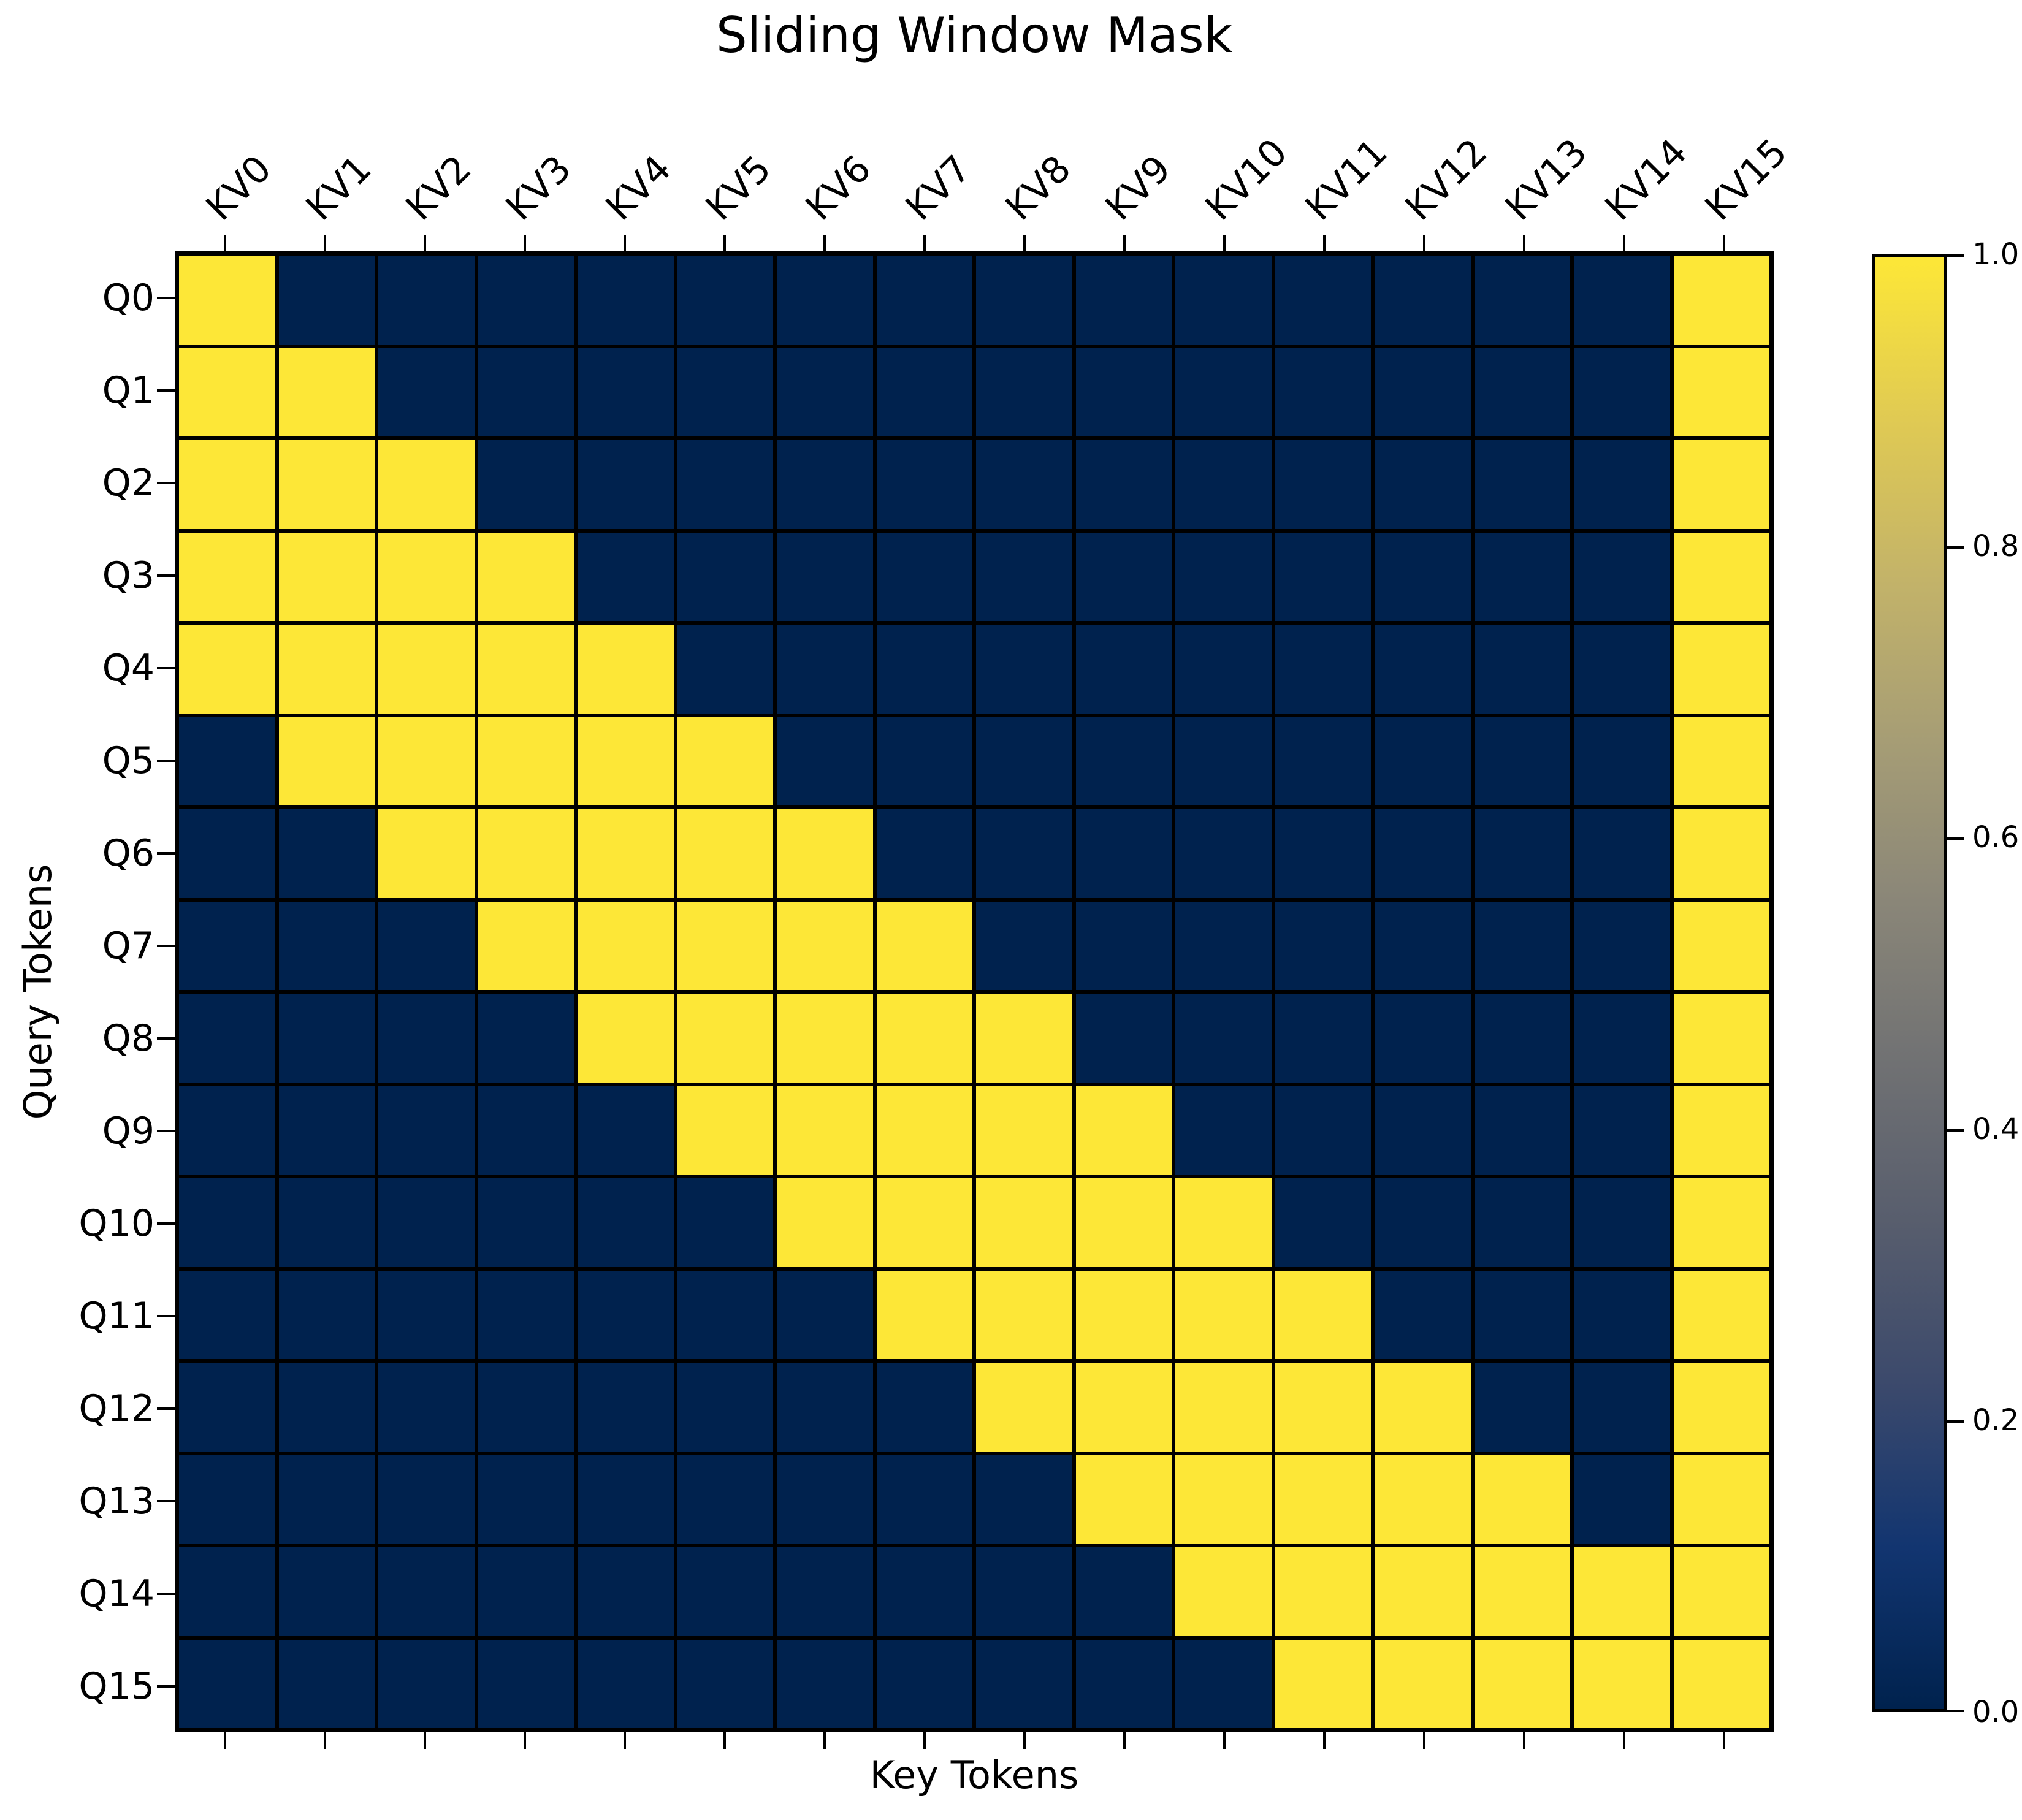 The width and height of the screenshot is (2022, 1820). I want to click on y-tick-label: Q12, so click(116, 1408).